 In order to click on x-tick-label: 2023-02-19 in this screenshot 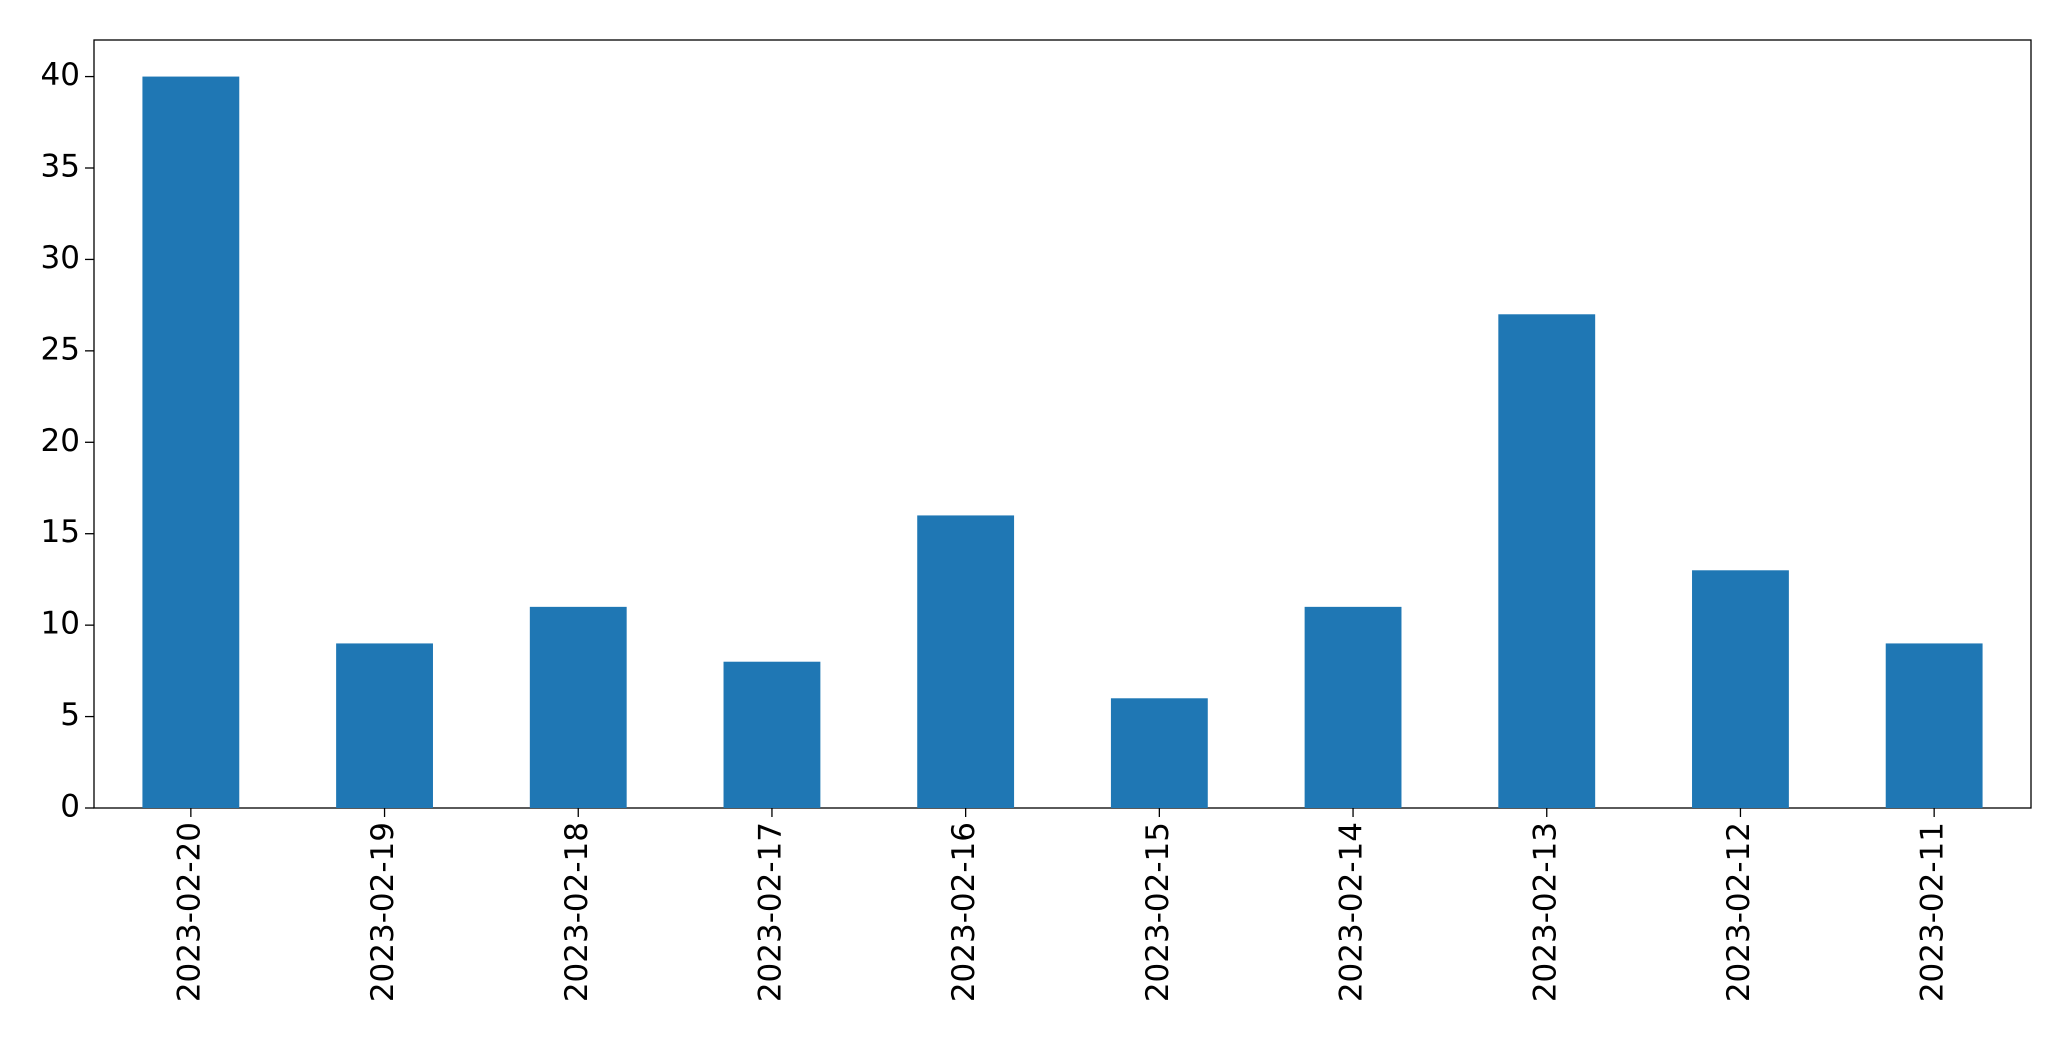, I will do `click(383, 912)`.